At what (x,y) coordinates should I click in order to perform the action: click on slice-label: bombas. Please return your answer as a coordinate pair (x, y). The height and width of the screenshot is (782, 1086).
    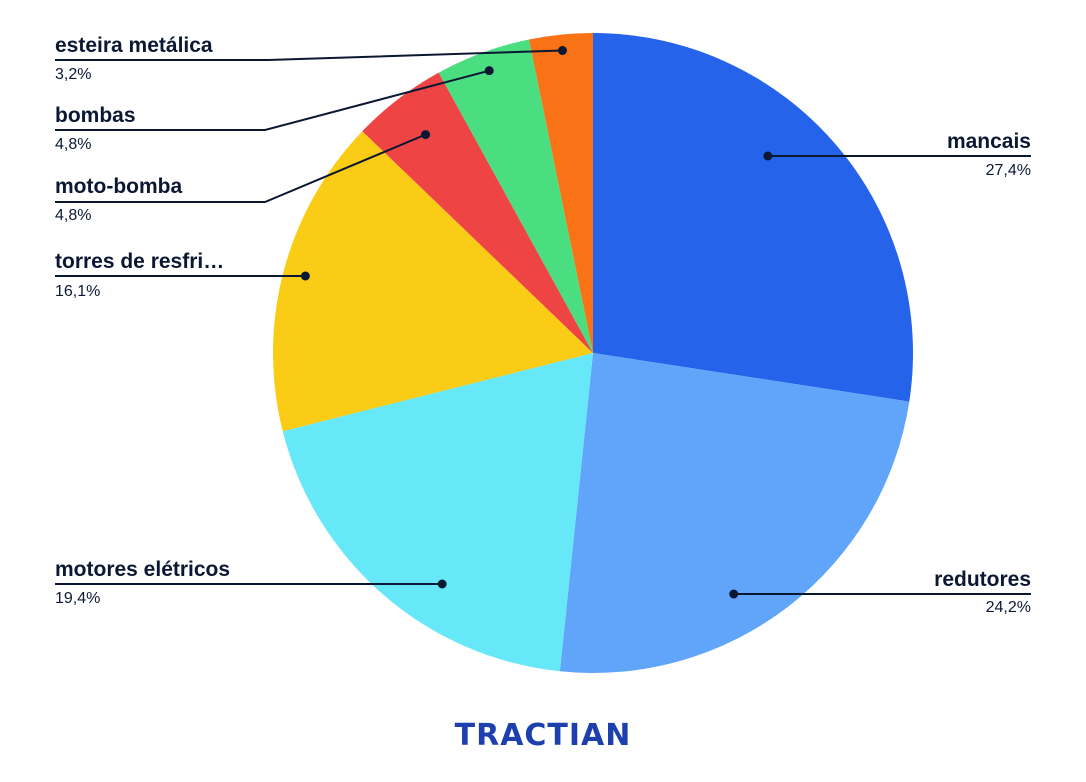
    Looking at the image, I should click on (95, 115).